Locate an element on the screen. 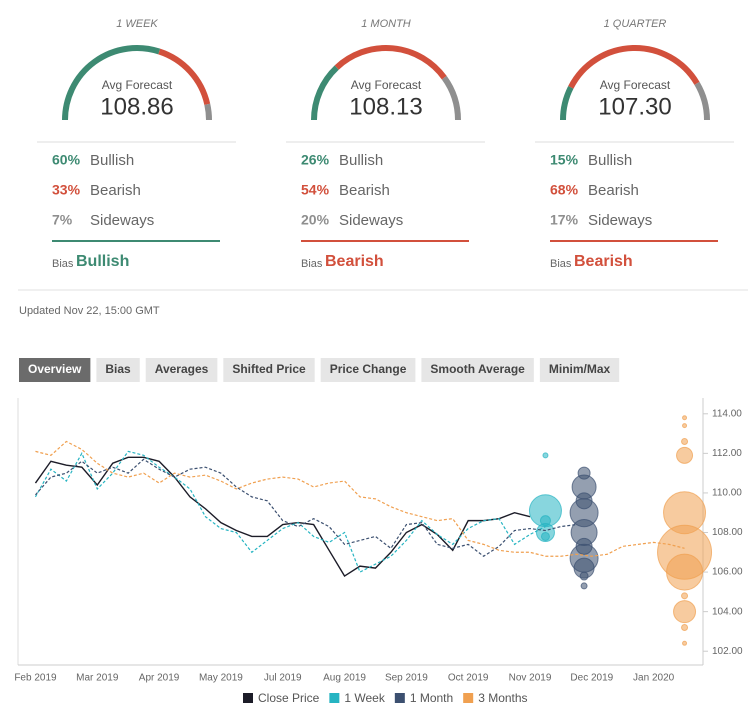  y-tick-label: 110.00 is located at coordinates (727, 493).